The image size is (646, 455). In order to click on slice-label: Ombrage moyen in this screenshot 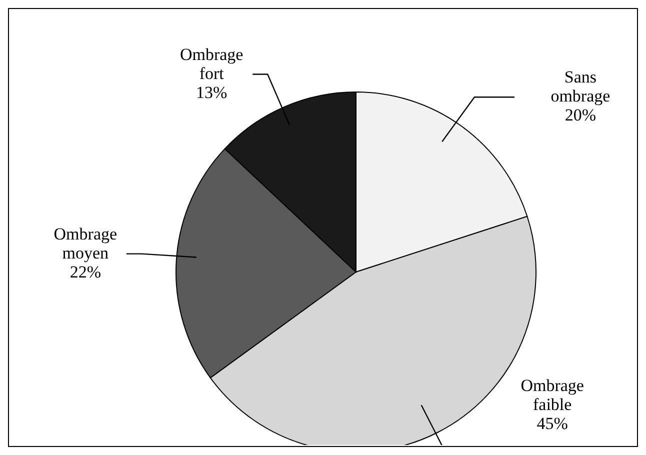, I will do `click(86, 243)`.